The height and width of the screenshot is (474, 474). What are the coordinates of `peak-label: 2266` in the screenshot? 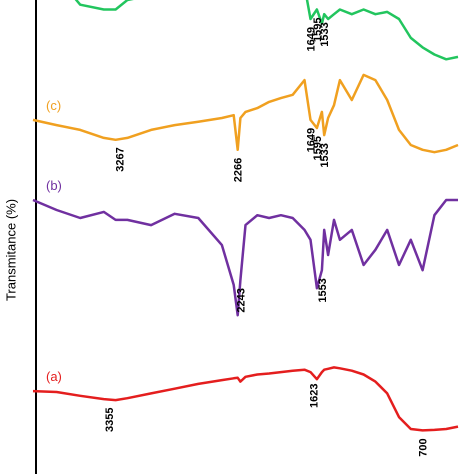 It's located at (239, 170).